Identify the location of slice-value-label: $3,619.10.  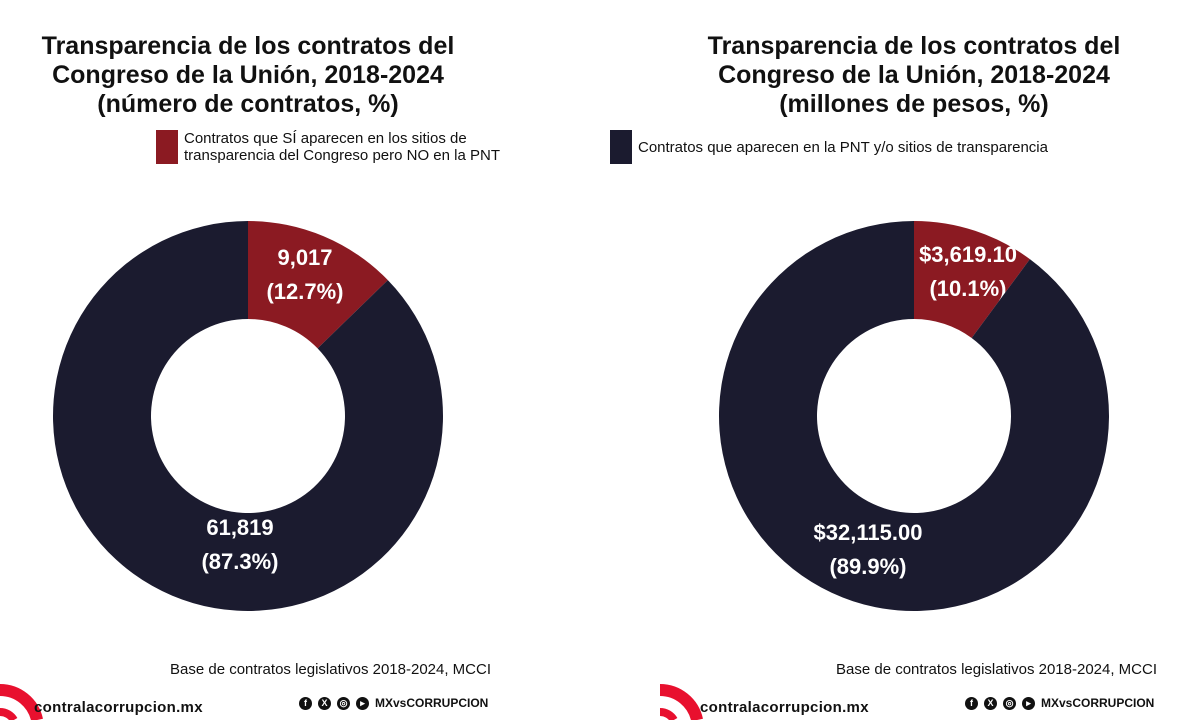
(968, 254).